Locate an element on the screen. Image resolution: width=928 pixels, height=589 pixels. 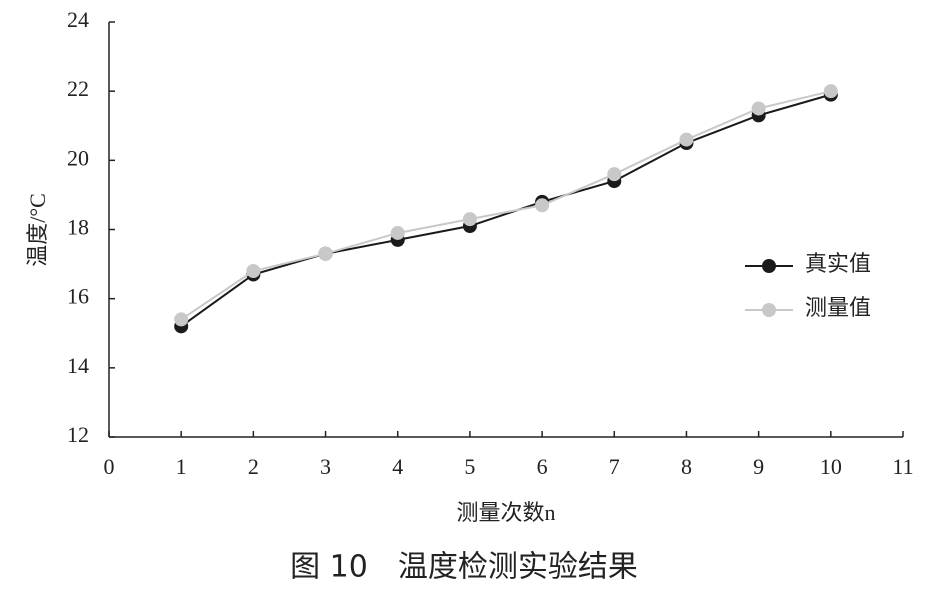
x-tick-label: 0 is located at coordinates (109, 466).